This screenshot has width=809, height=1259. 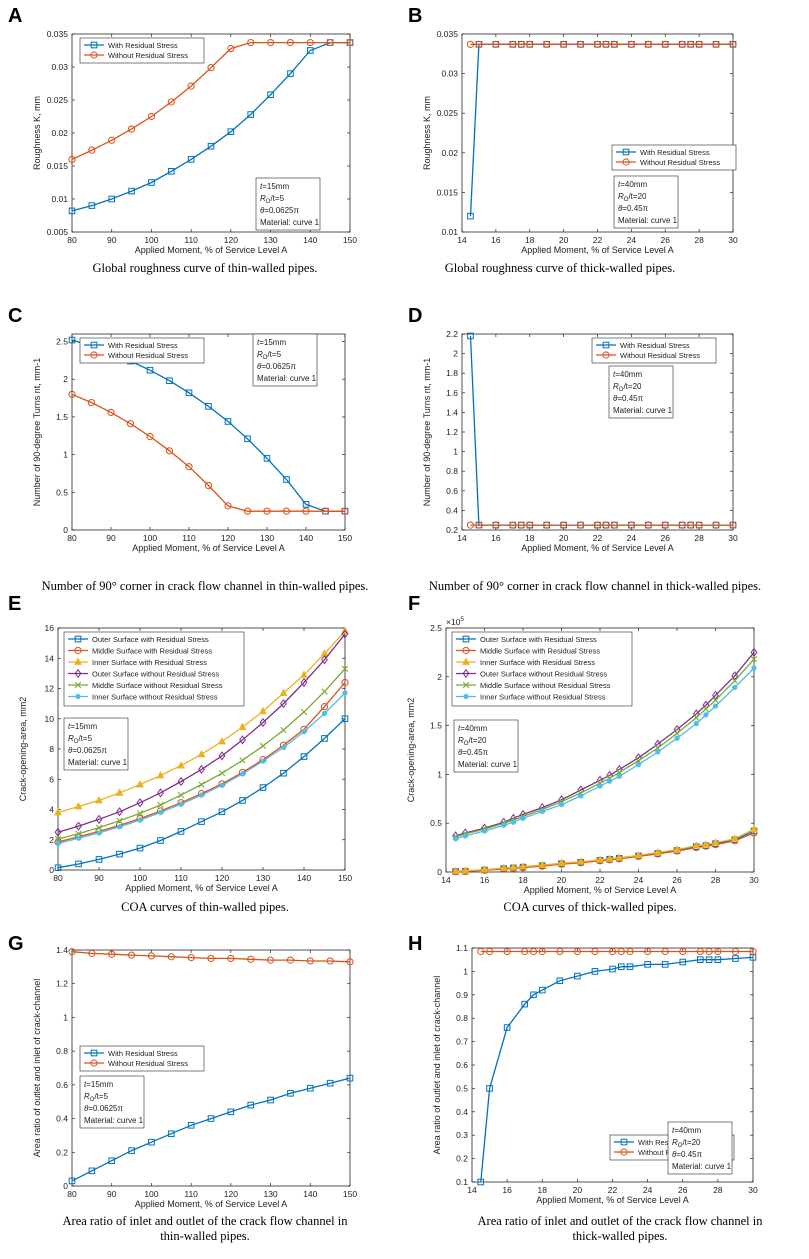 I want to click on x-tick-label: 100, so click(x=151, y=1194).